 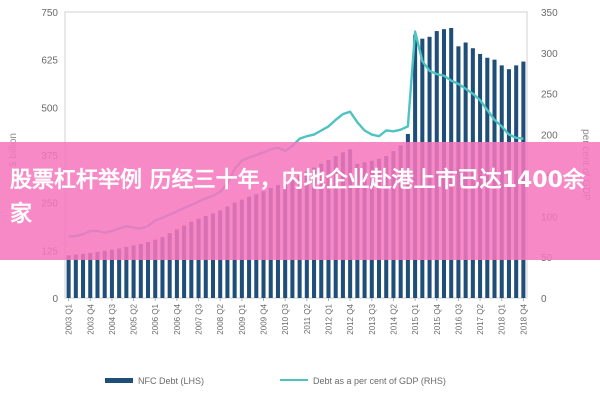 What do you see at coordinates (55, 299) in the screenshot?
I see `left-tick-label: 0` at bounding box center [55, 299].